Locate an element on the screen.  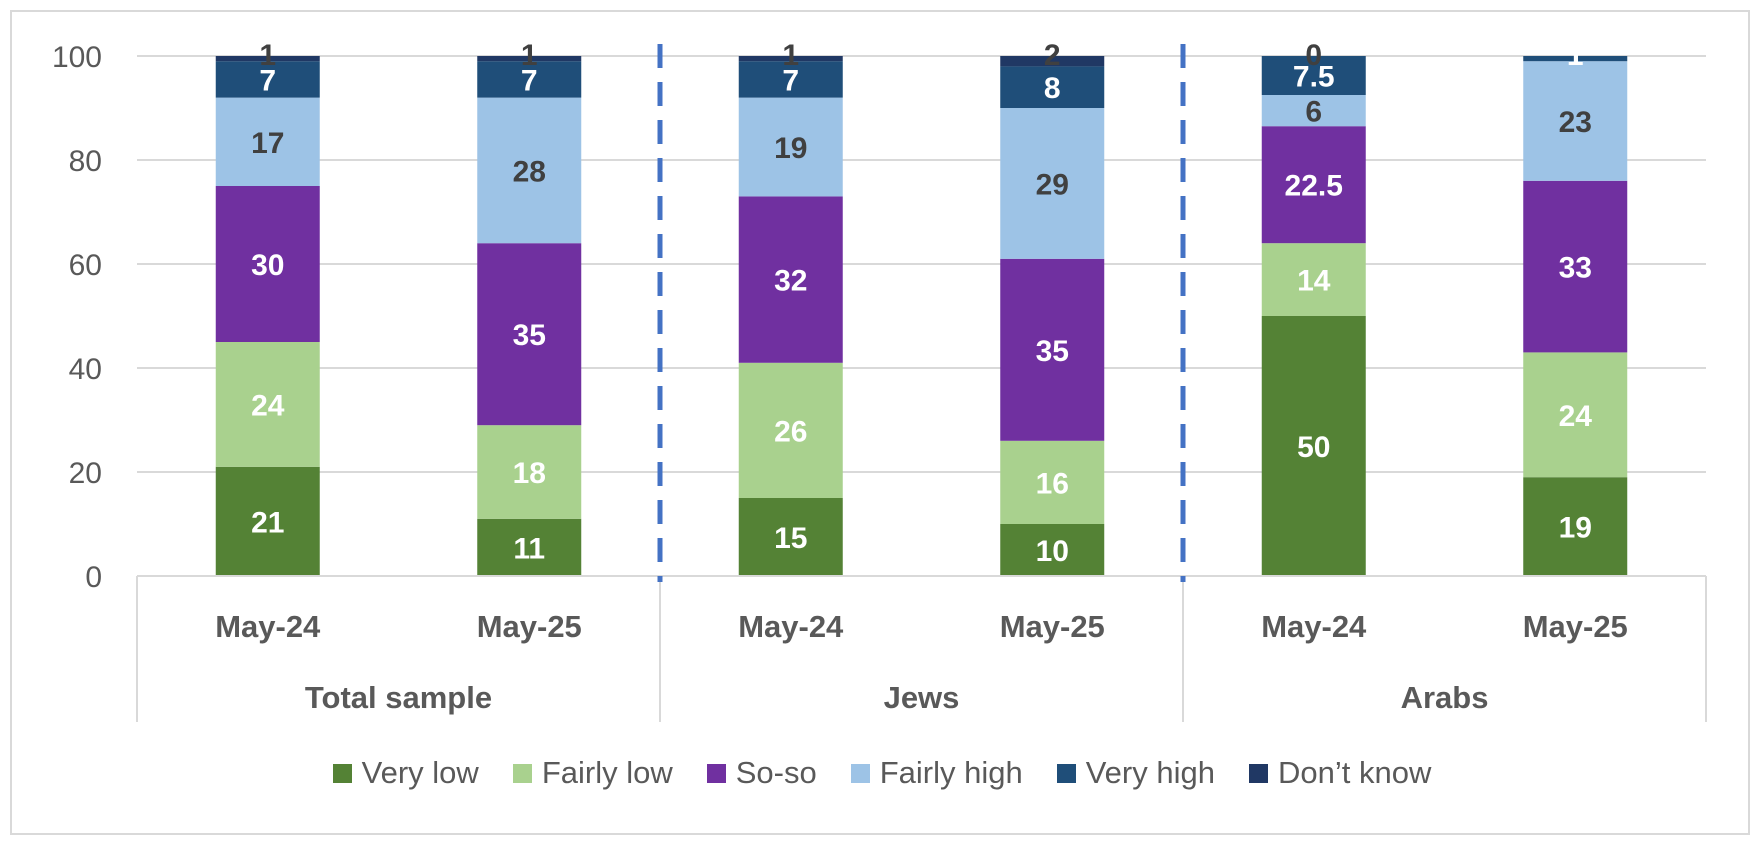
data-label: 28 is located at coordinates (529, 171).